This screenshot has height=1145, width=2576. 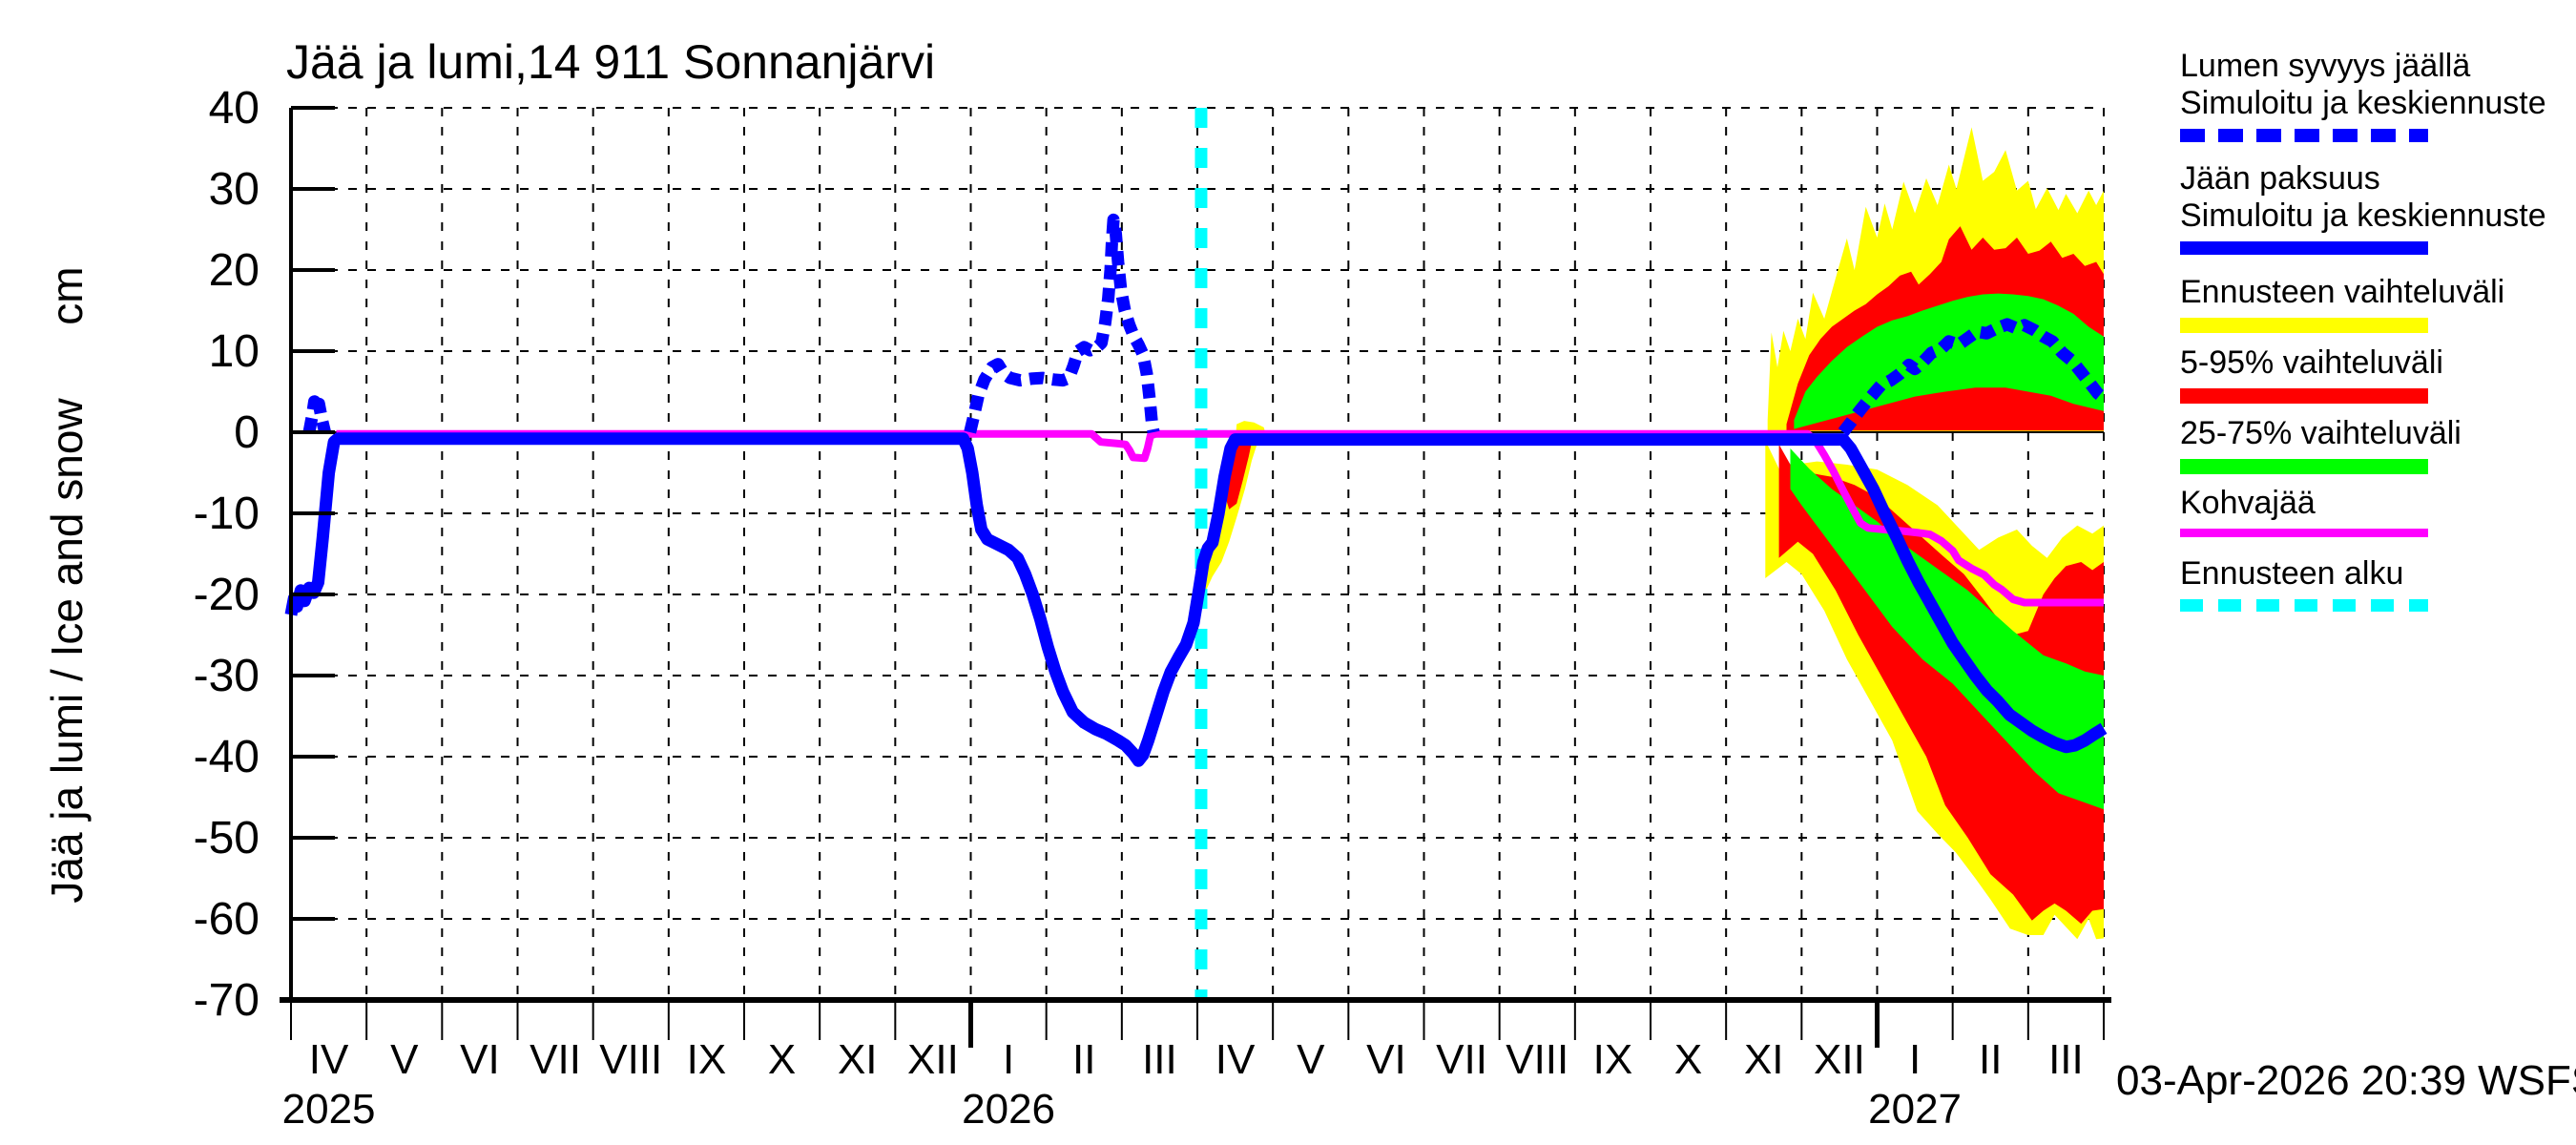 What do you see at coordinates (2280, 179) in the screenshot?
I see `legend-label: Jään paksuus` at bounding box center [2280, 179].